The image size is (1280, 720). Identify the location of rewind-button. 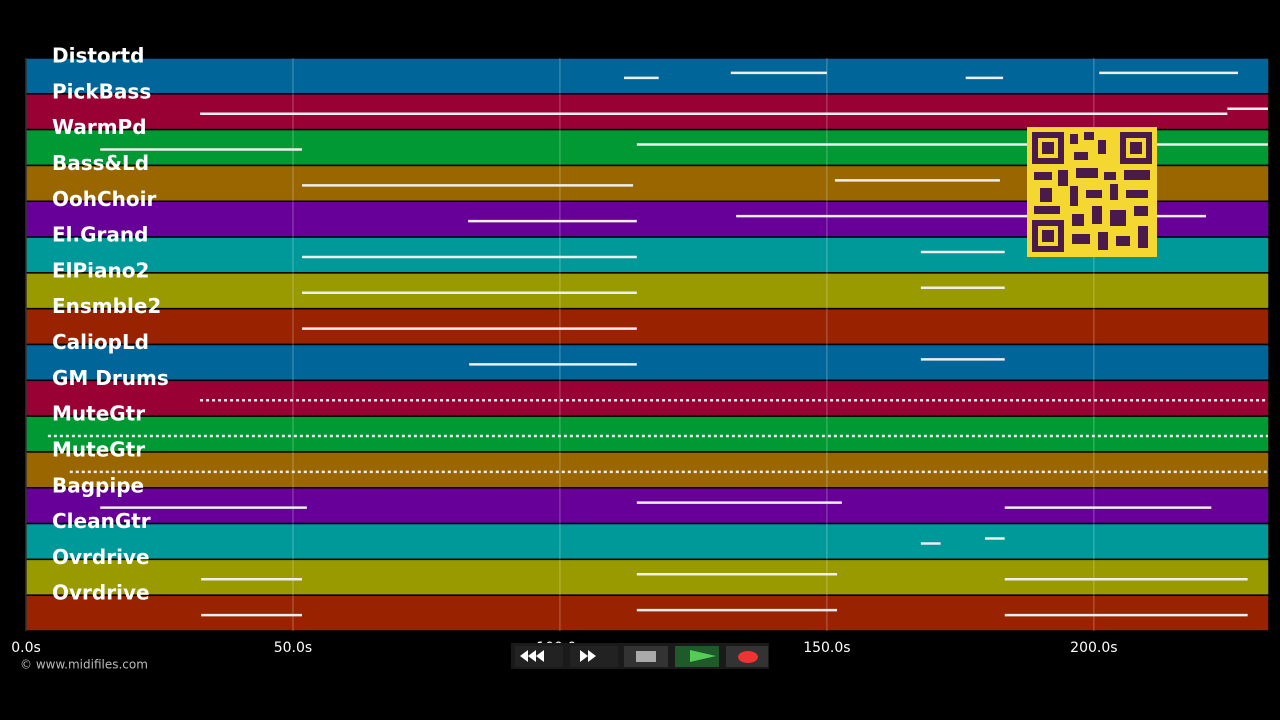
(539, 656).